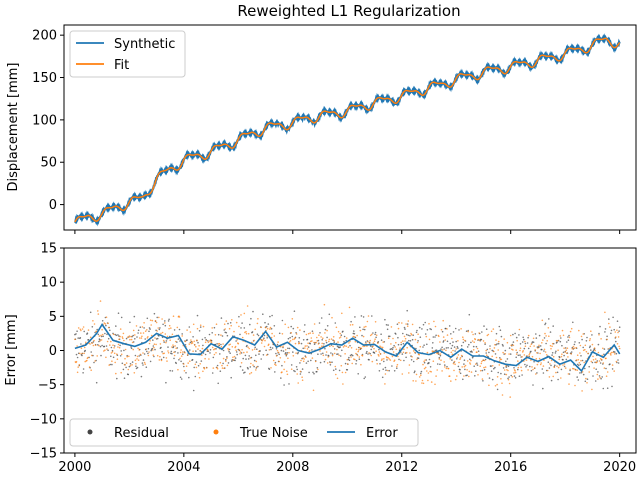  What do you see at coordinates (53, 317) in the screenshot?
I see `bottom-ytick-label: 5` at bounding box center [53, 317].